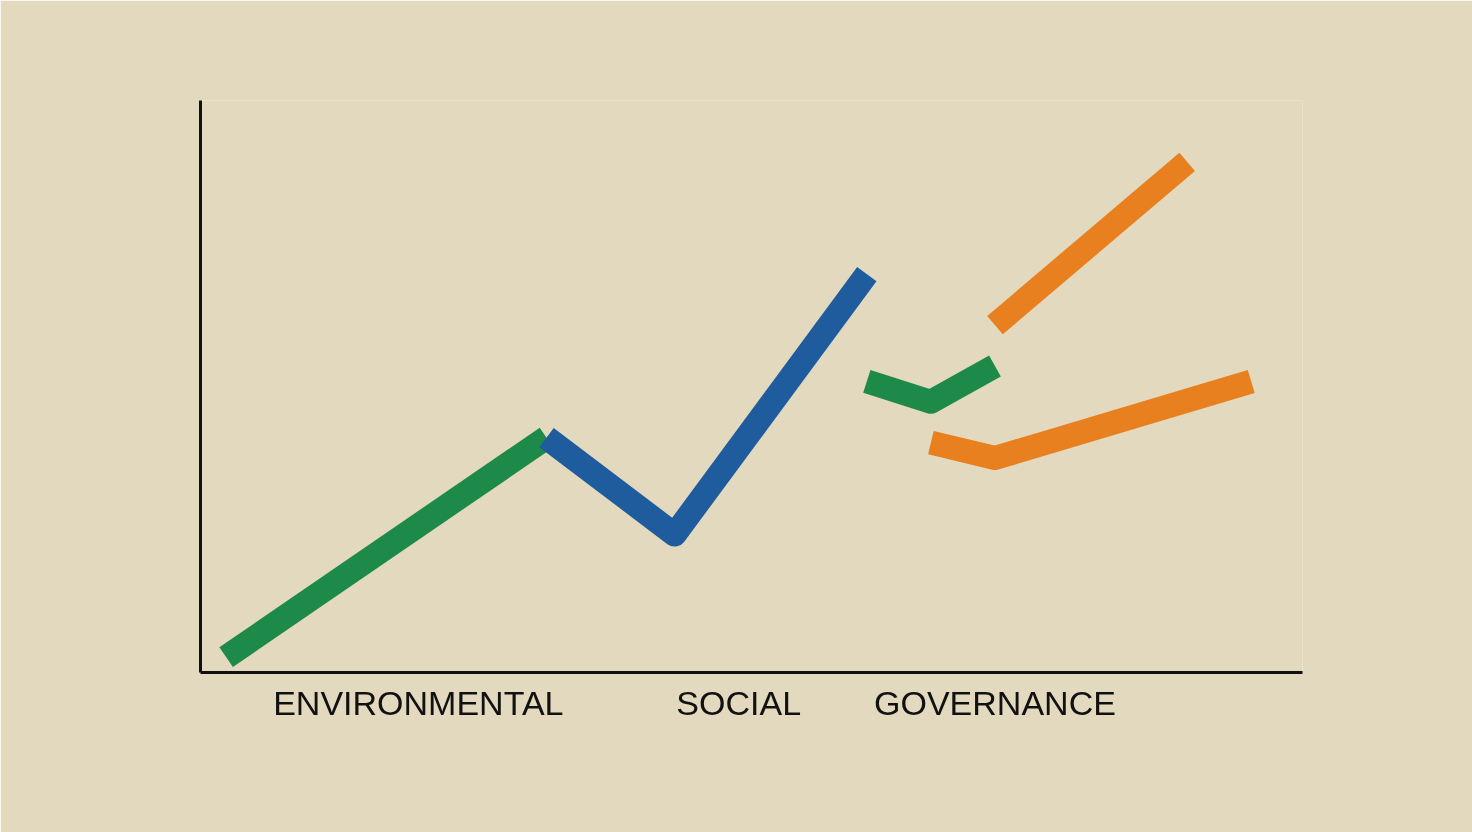 The width and height of the screenshot is (1472, 832). I want to click on x-tick-label: SOCIAL, so click(739, 702).